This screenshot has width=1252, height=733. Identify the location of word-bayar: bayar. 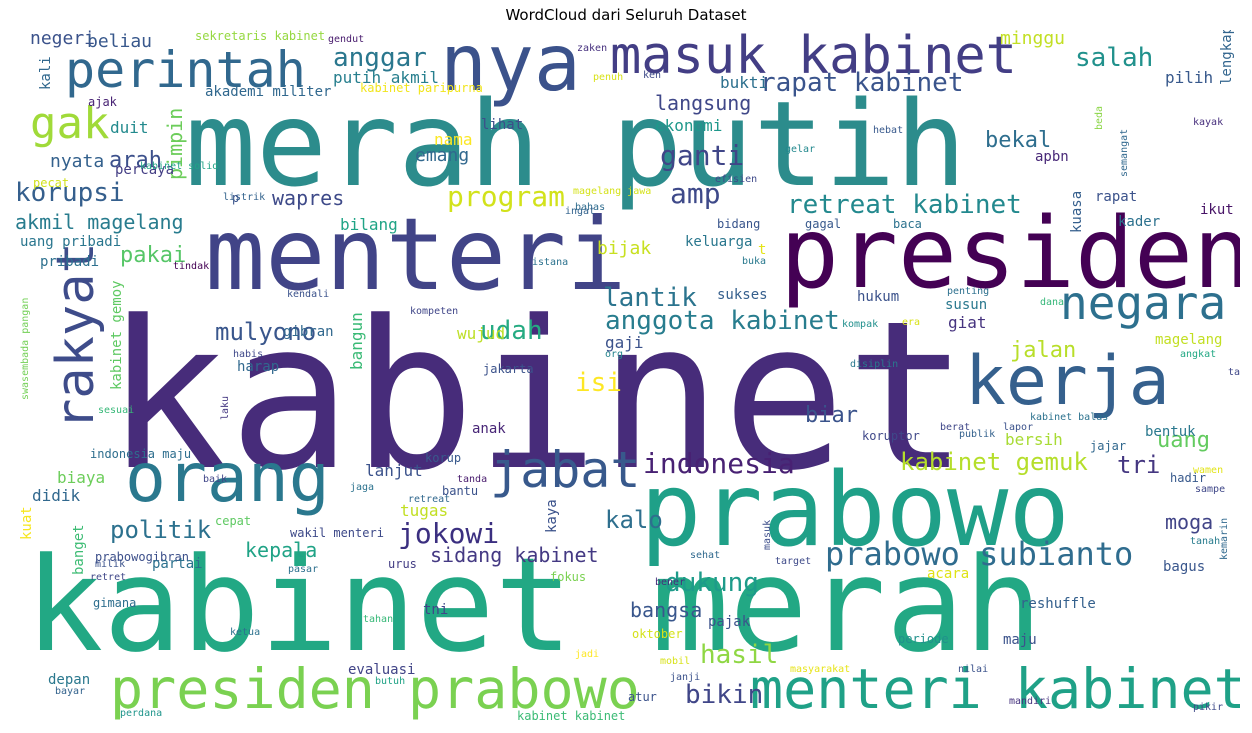
(70, 691).